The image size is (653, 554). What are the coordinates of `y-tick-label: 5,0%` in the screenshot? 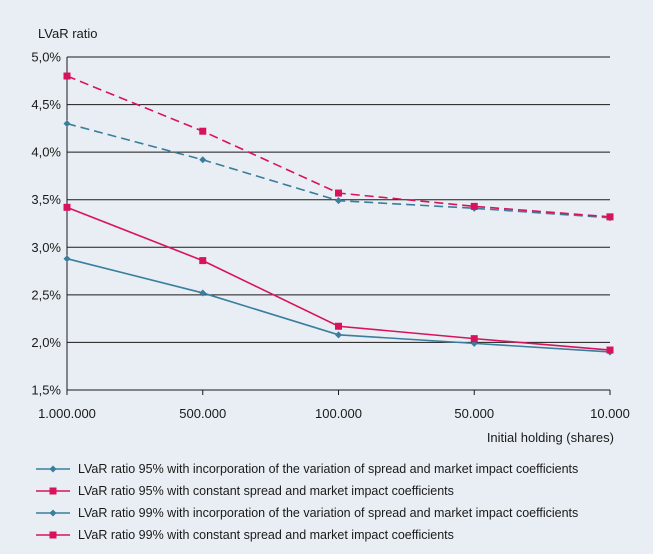 It's located at (46, 57).